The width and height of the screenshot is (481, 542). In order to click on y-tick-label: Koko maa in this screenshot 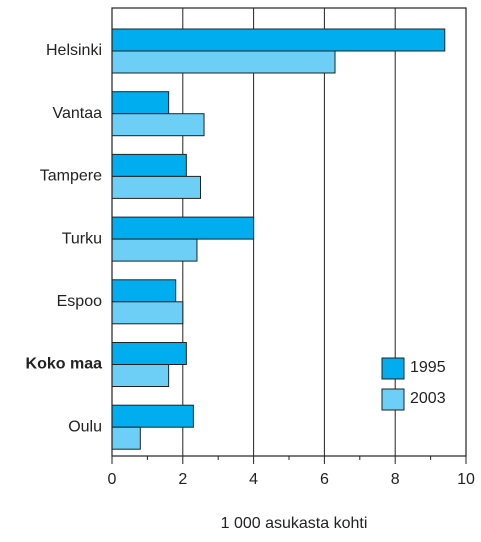, I will do `click(64, 364)`.